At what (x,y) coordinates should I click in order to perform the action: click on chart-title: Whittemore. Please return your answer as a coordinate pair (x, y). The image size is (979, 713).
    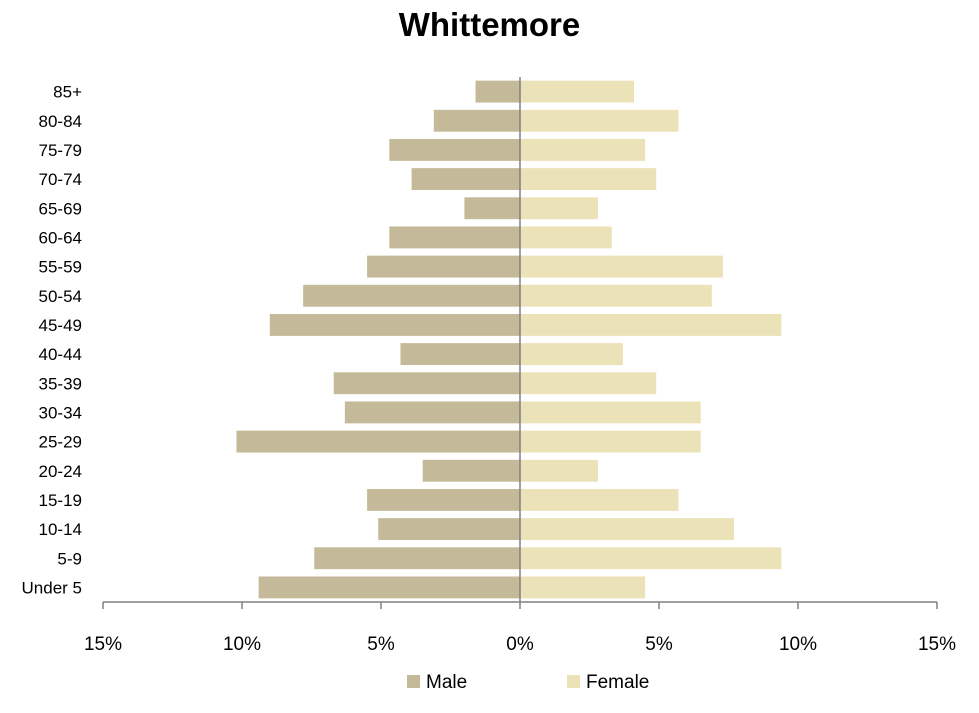
    Looking at the image, I should click on (490, 24).